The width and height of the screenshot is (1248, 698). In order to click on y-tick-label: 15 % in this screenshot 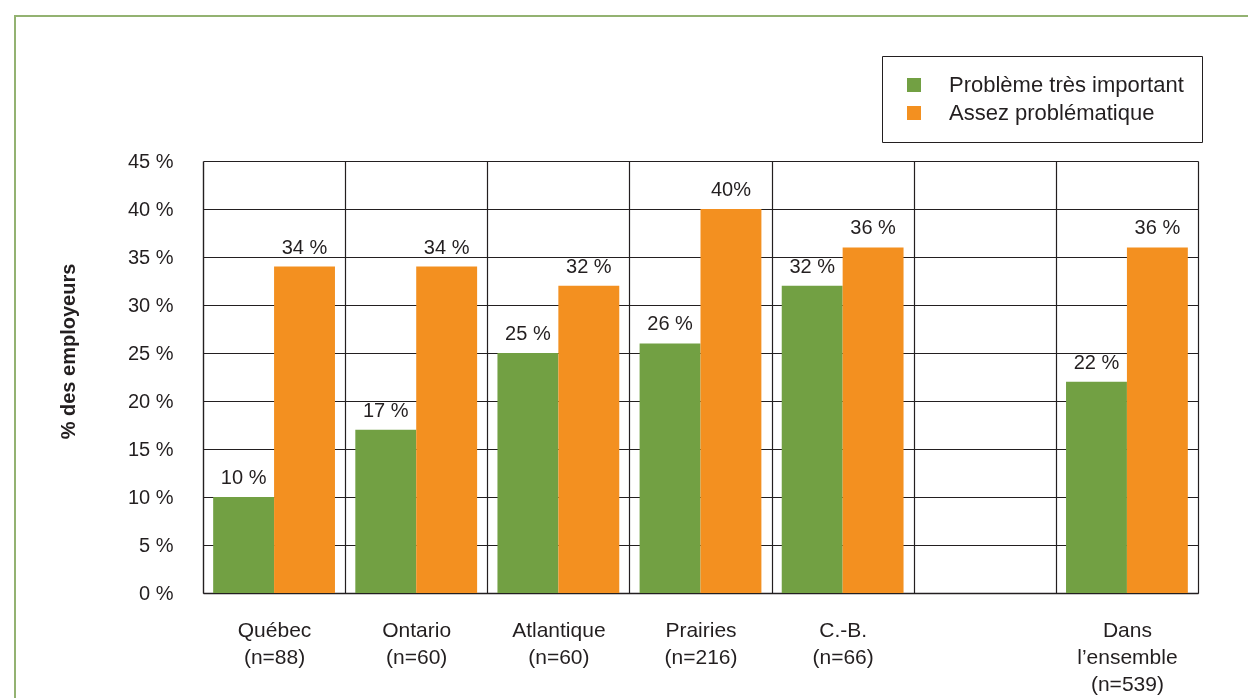, I will do `click(150, 448)`.